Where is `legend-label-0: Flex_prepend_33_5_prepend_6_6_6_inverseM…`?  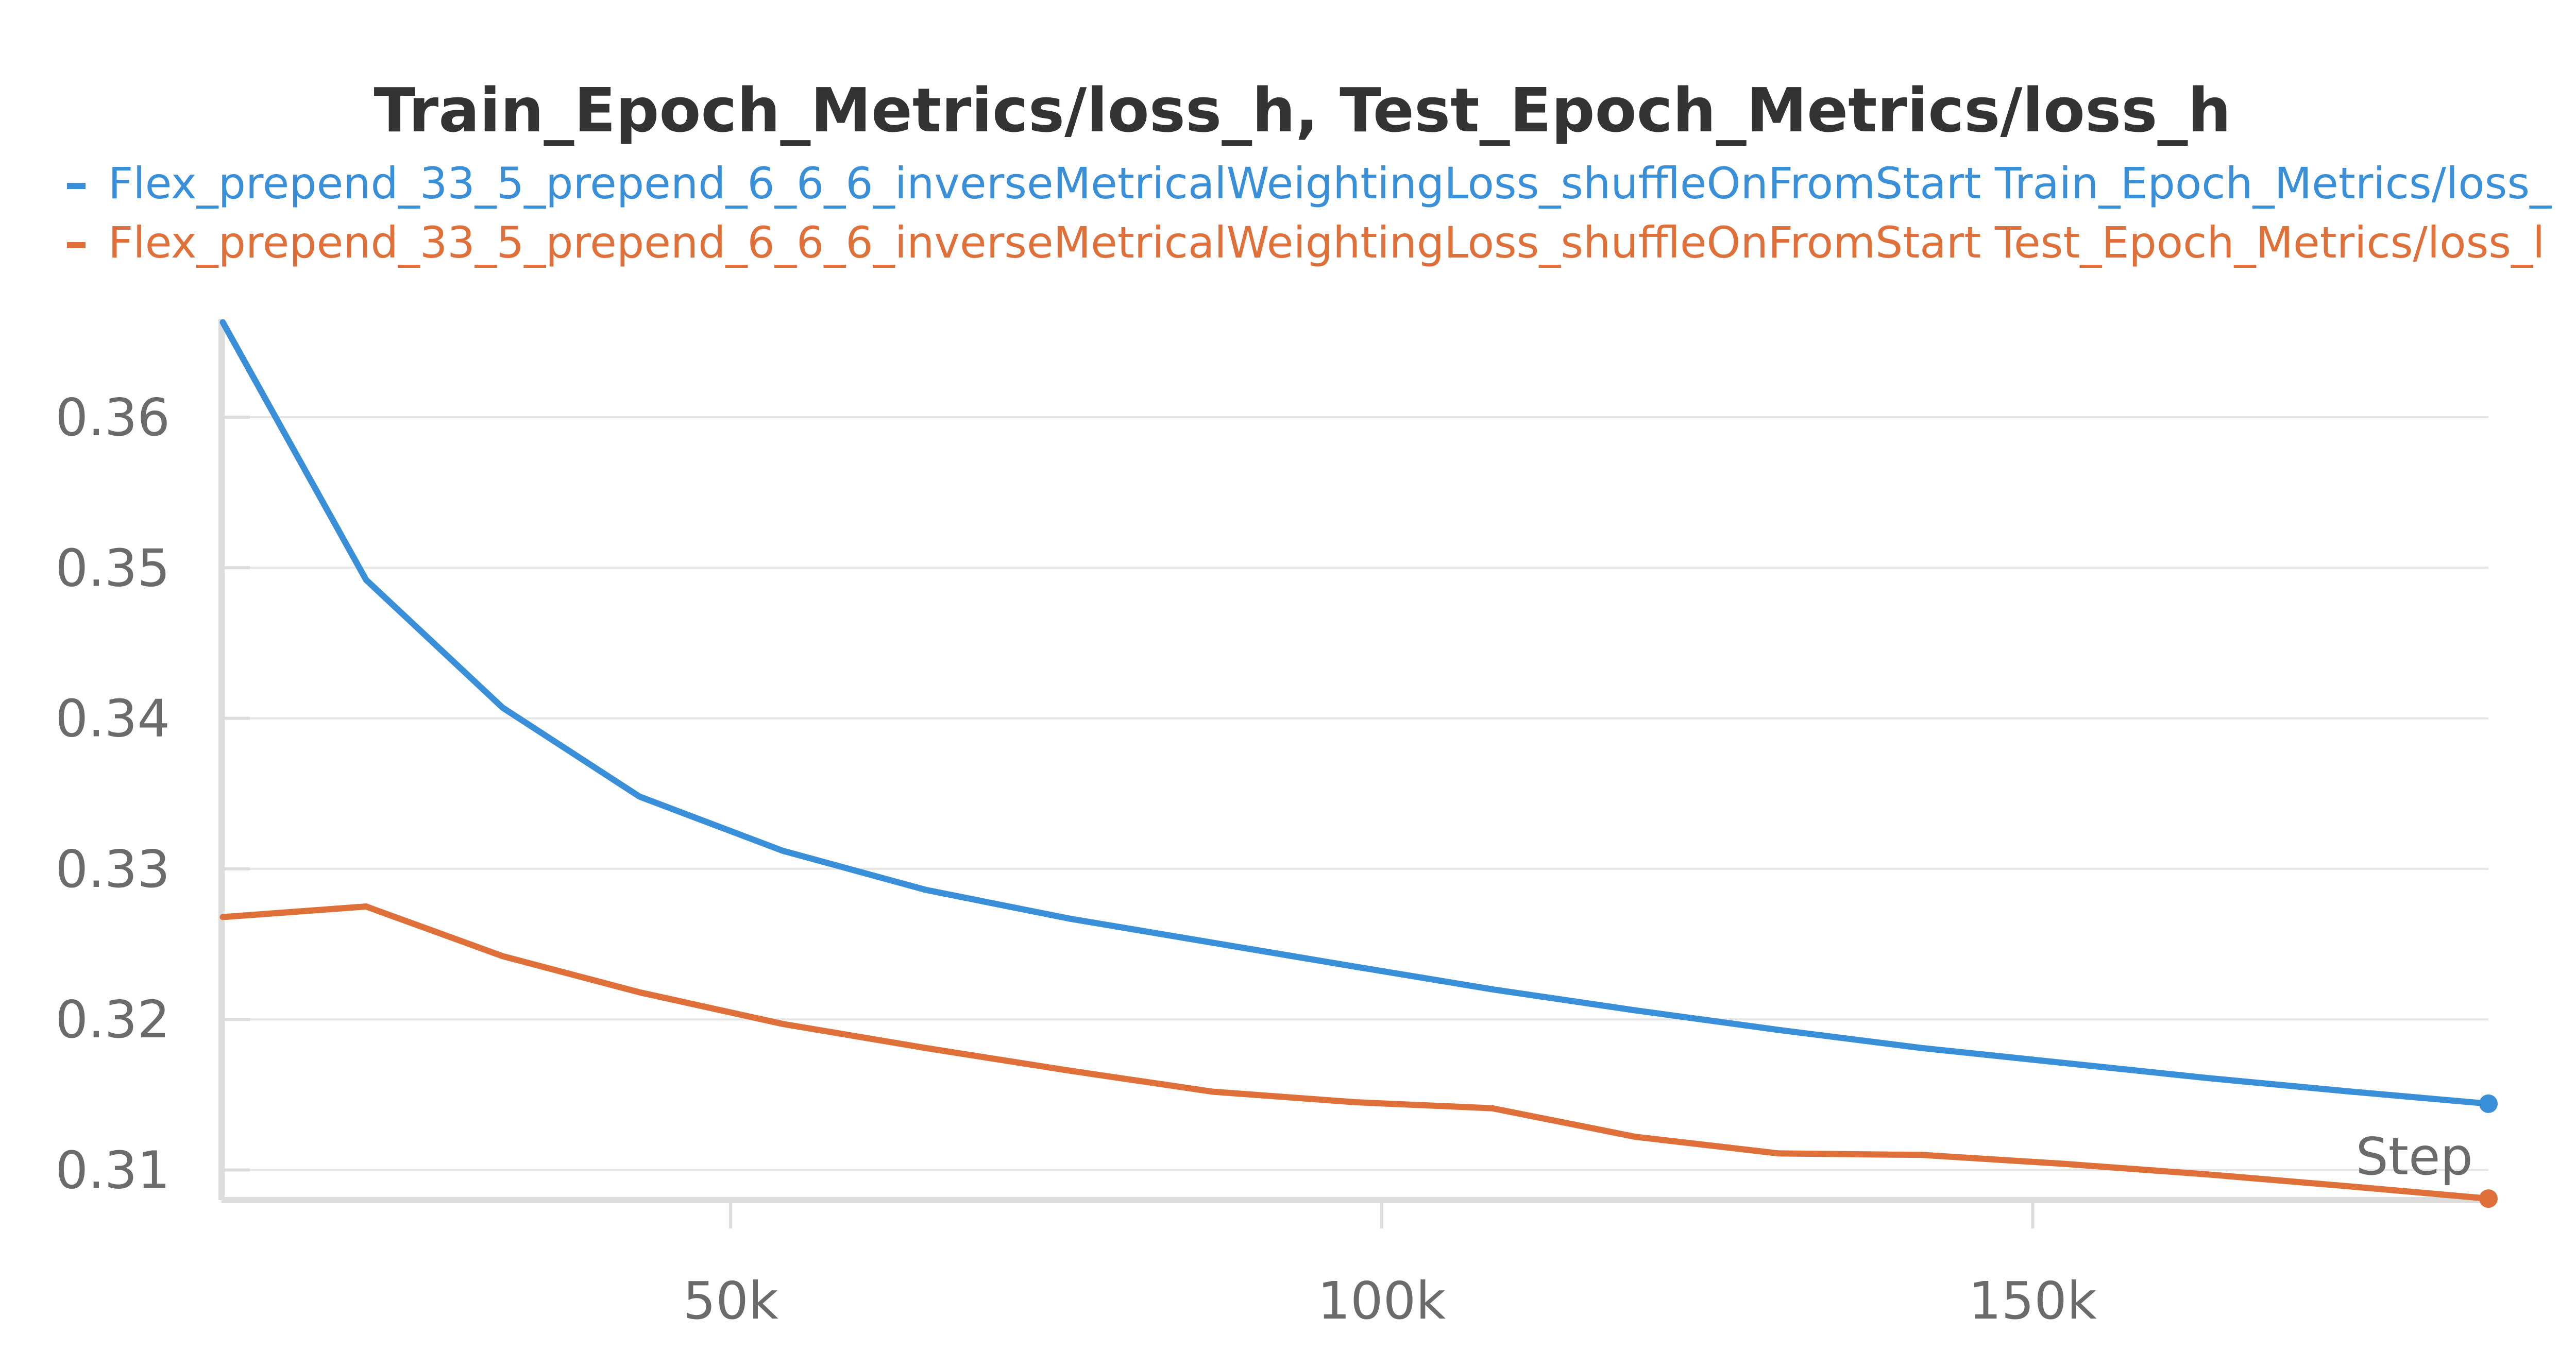 legend-label-0: Flex_prepend_33_5_prepend_6_6_6_inverseM… is located at coordinates (1330, 183).